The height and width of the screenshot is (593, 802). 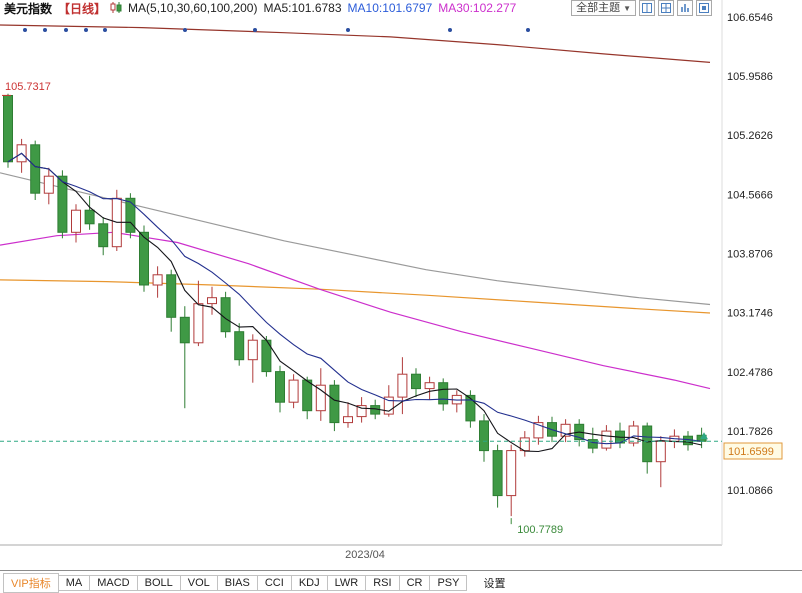 I want to click on ma-line-MA200, so click(x=355, y=43).